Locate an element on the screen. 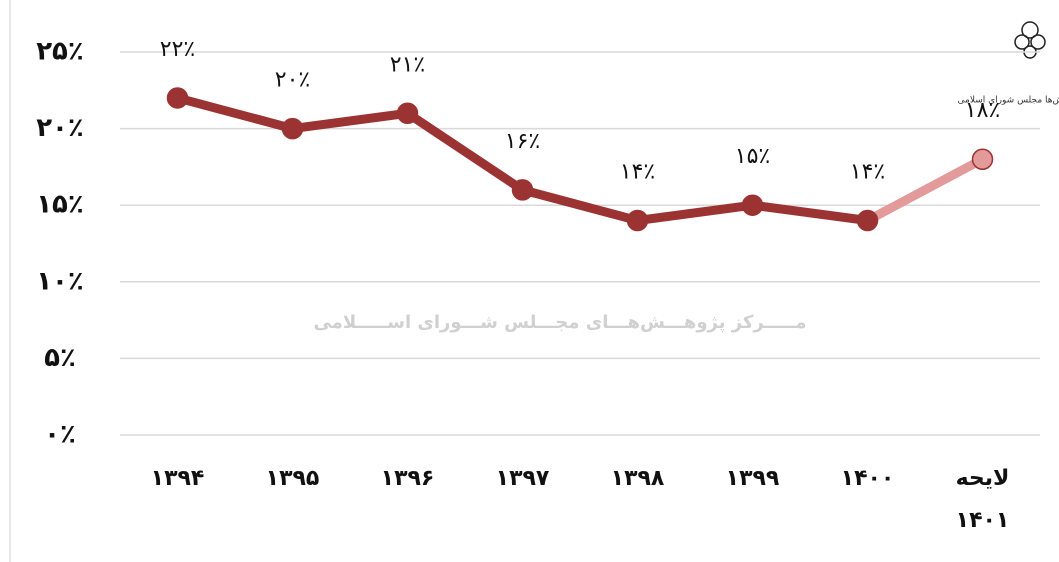 Image resolution: width=1059 pixels, height=562 pixels. x-tick-label: ۱۳۹۴ is located at coordinates (177, 478).